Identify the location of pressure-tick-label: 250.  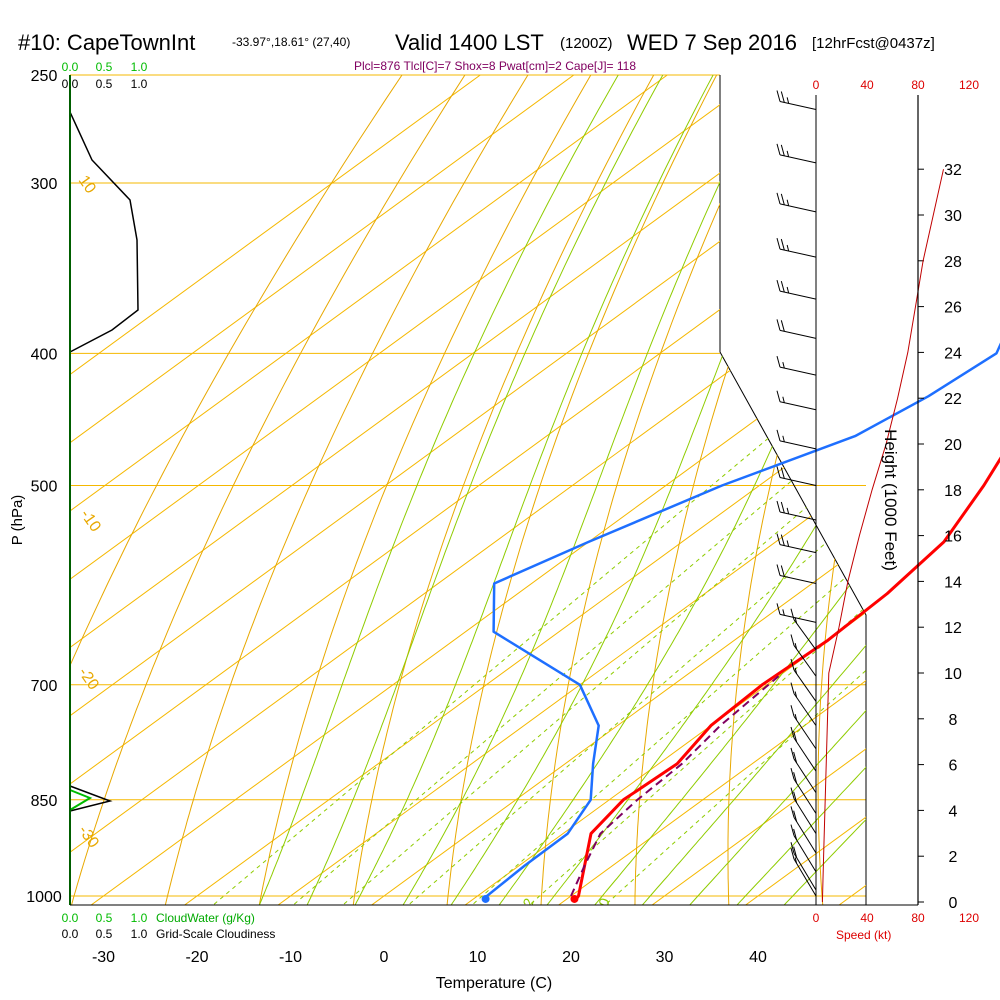
(44, 76).